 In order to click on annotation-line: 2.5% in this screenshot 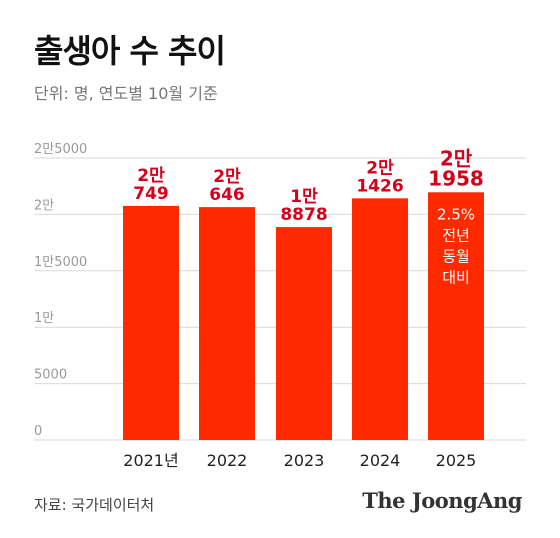, I will do `click(456, 214)`.